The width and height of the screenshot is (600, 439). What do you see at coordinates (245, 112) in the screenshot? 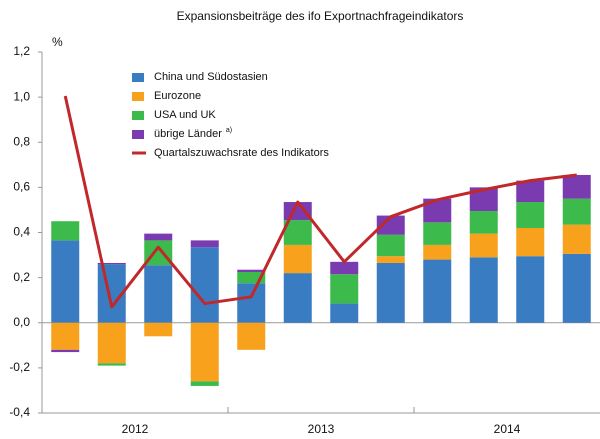
I see `legend-box` at bounding box center [245, 112].